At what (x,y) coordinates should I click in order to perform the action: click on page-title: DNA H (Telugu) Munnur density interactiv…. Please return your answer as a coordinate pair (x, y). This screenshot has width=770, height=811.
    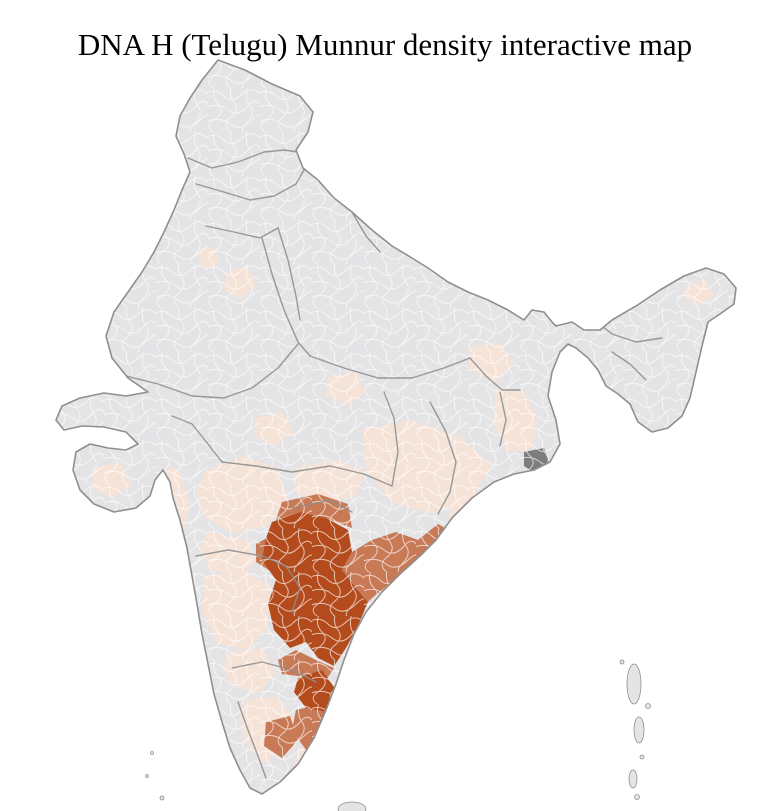
    Looking at the image, I should click on (385, 44).